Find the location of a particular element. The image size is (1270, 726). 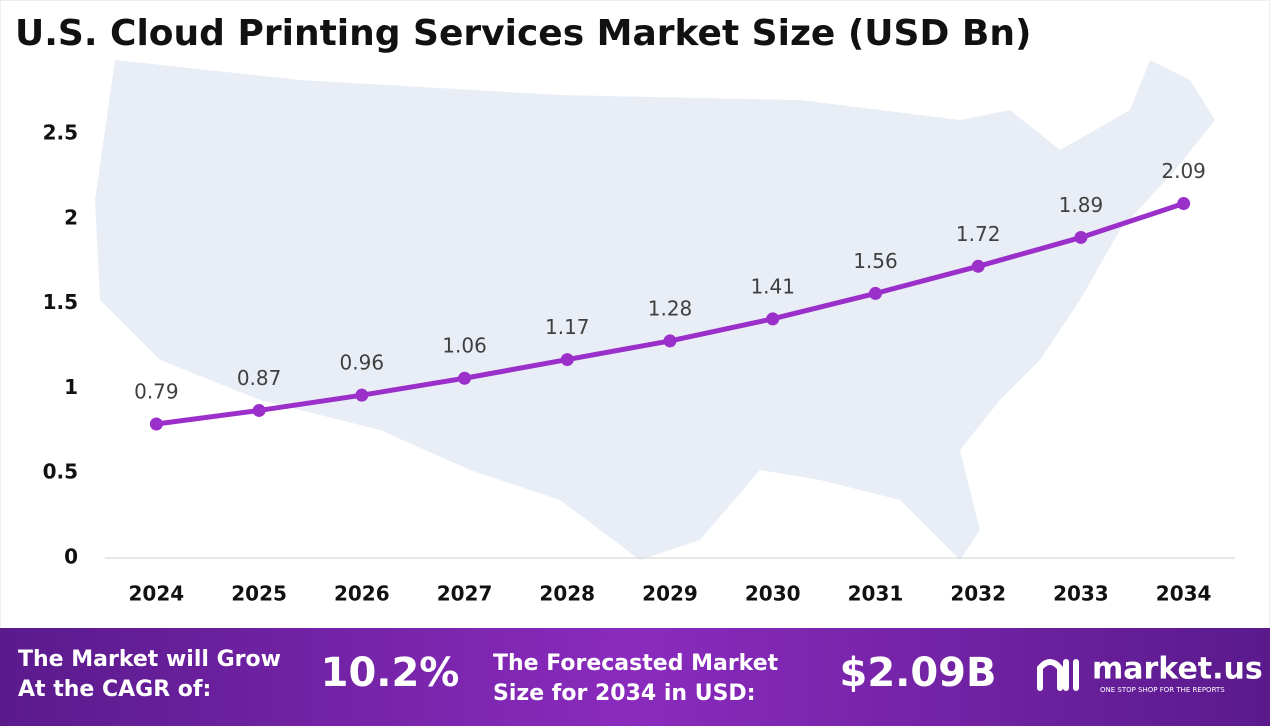

x-tick-label: 2030 is located at coordinates (773, 594).